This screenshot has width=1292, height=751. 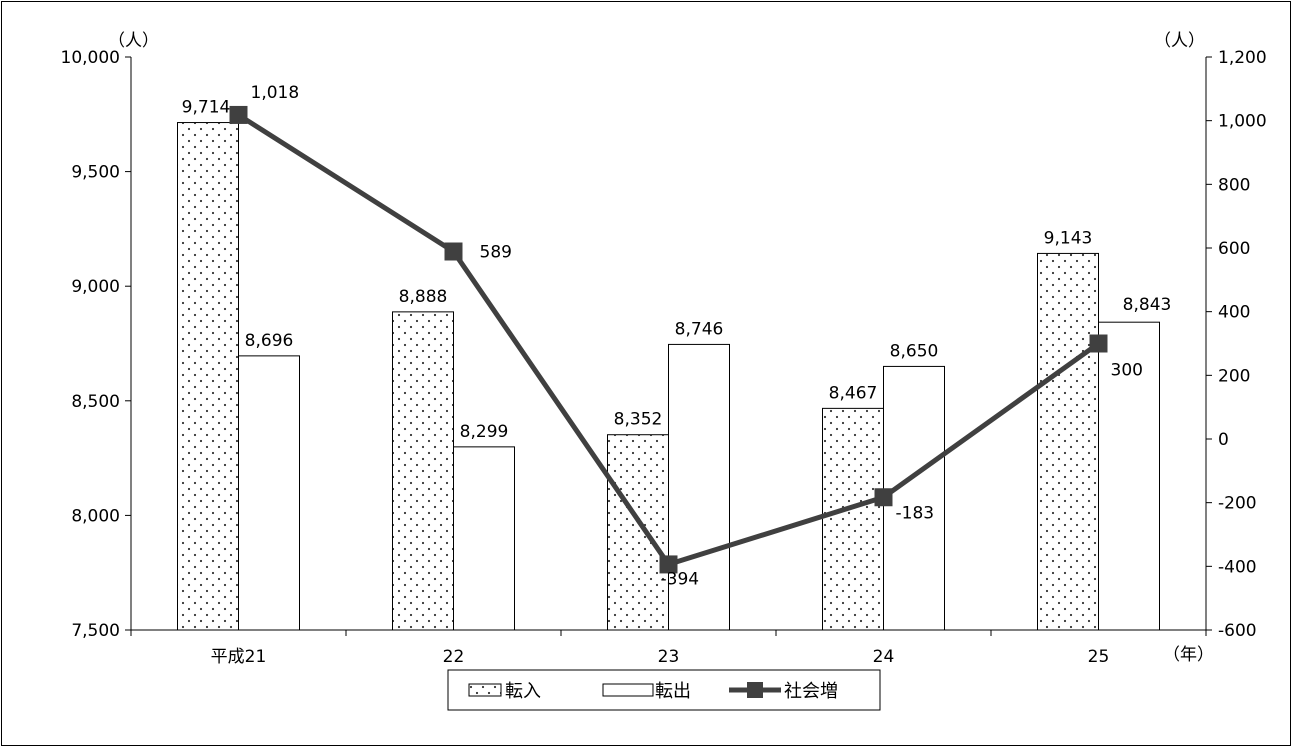 What do you see at coordinates (1237, 631) in the screenshot?
I see `y-right-tick-label: -600` at bounding box center [1237, 631].